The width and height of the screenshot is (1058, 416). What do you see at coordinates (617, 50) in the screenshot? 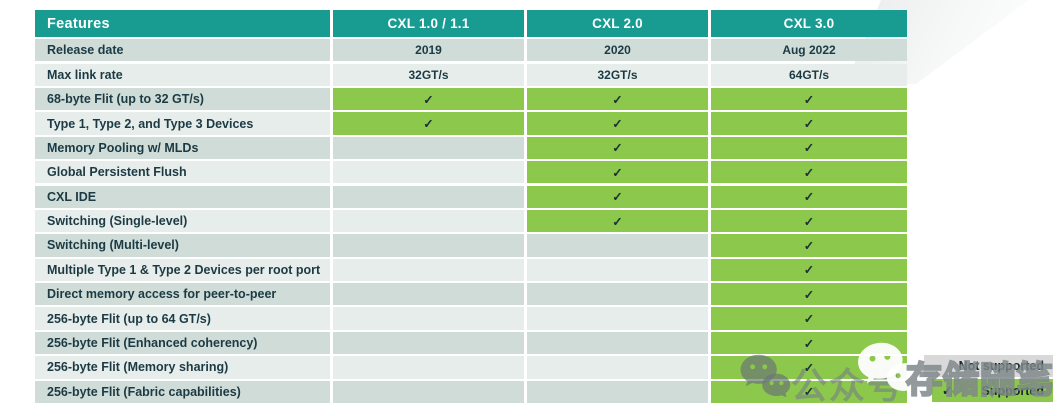
I see `value-cell: 2020` at bounding box center [617, 50].